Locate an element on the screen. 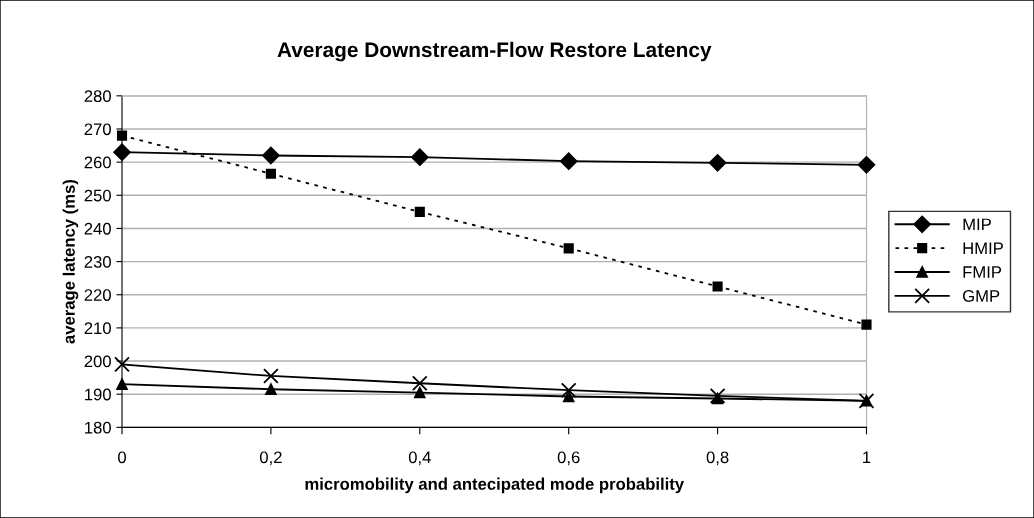 This screenshot has width=1034, height=518. y-tick-label: 220 is located at coordinates (97, 295).